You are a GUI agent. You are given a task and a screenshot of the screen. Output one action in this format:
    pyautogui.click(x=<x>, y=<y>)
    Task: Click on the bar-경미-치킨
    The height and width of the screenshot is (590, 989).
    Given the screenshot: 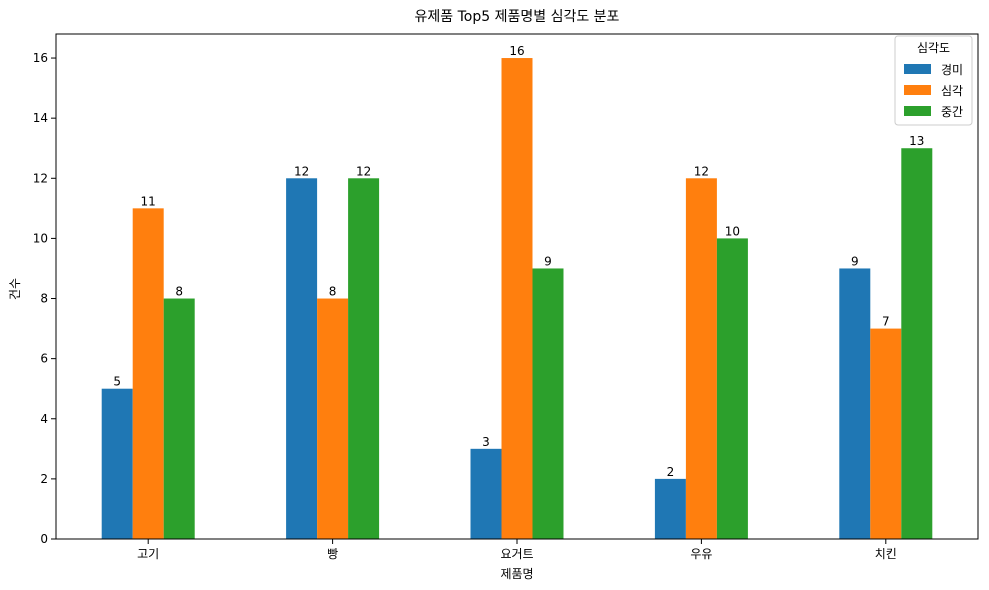 What is the action you would take?
    pyautogui.click(x=855, y=403)
    